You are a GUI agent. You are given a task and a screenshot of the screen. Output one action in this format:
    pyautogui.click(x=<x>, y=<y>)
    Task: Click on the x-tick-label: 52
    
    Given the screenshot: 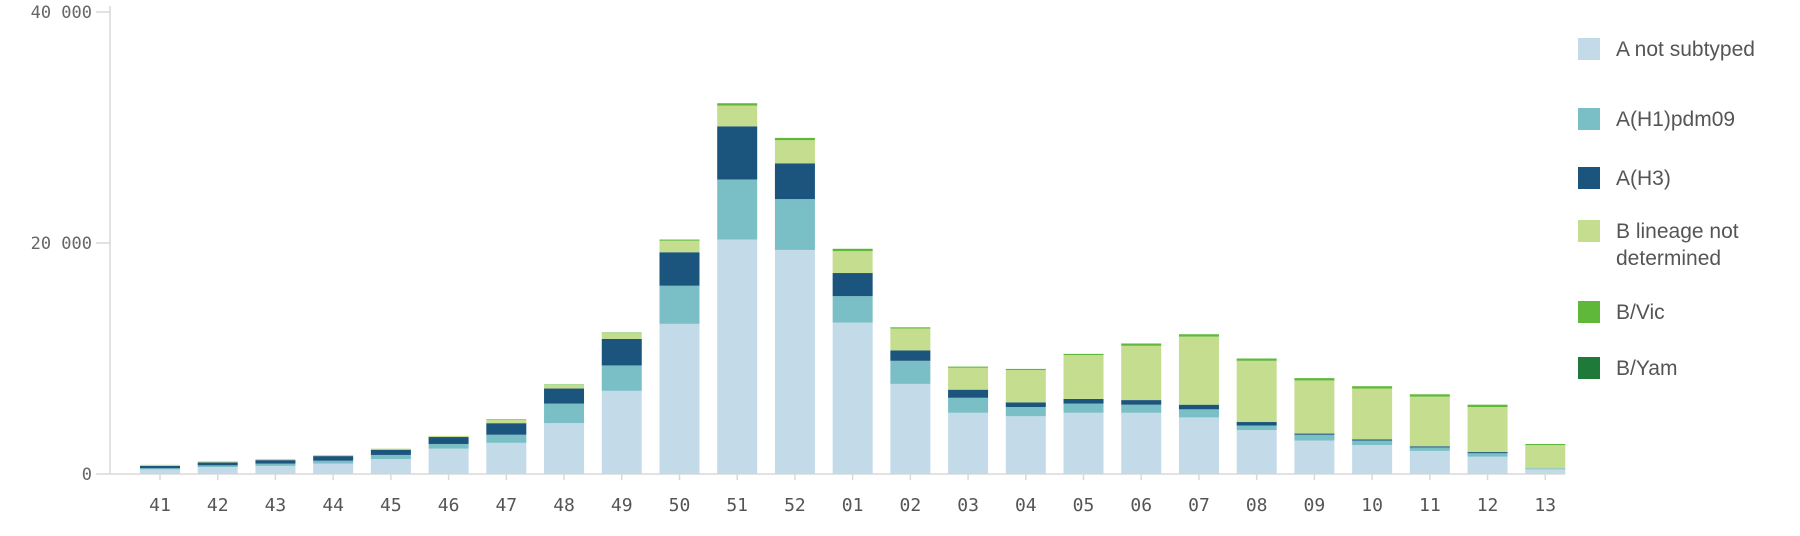 What is the action you would take?
    pyautogui.click(x=795, y=505)
    